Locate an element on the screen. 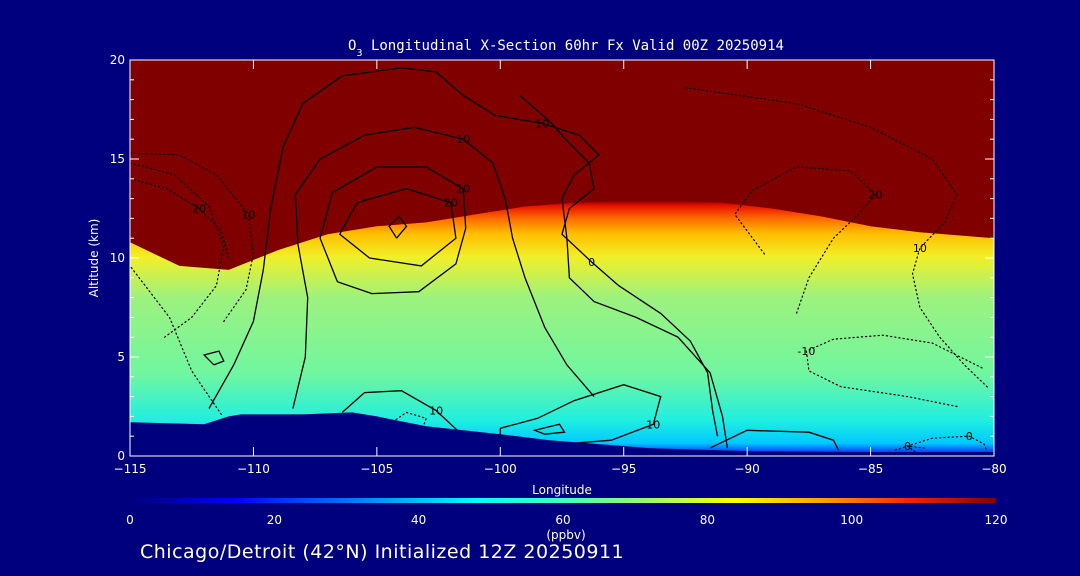 This screenshot has width=1080, height=576. colorbar-ticks: 0 20 40 60 80 100 120 is located at coordinates (566, 520).